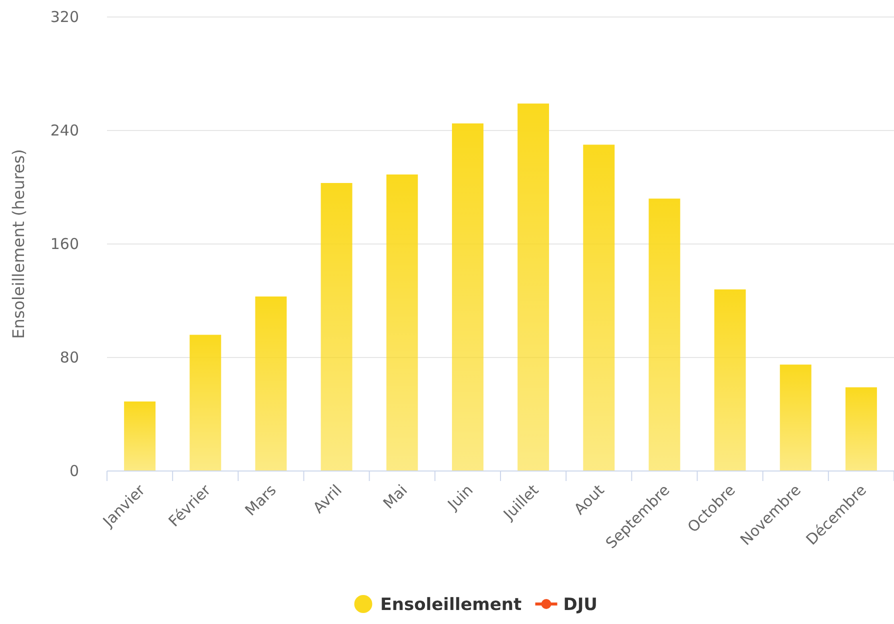  I want to click on x-tick-label: Mai, so click(395, 496).